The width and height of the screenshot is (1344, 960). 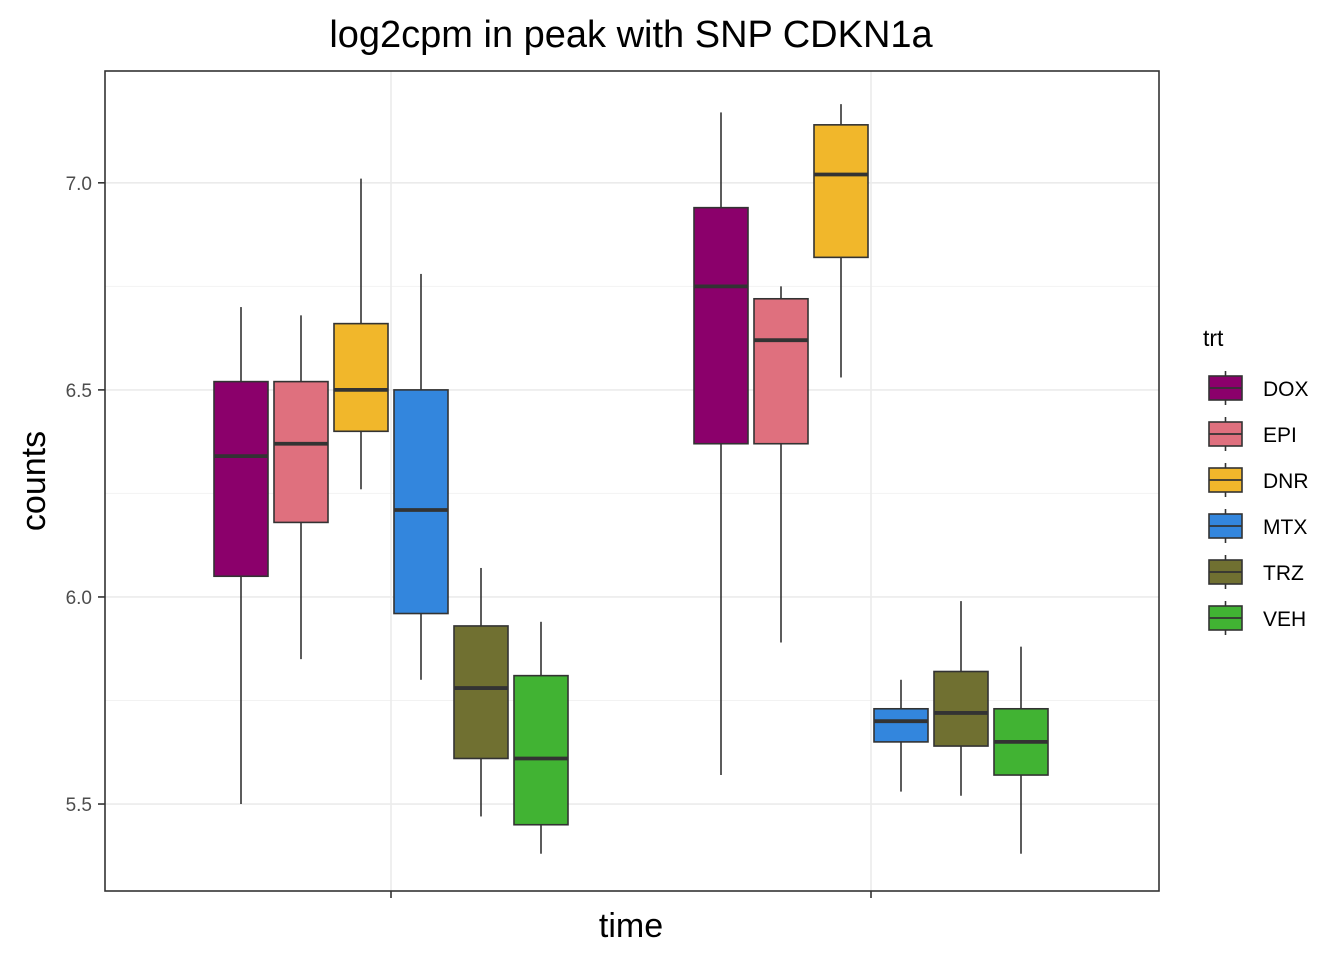 I want to click on legend-label: DNR, so click(x=1286, y=481).